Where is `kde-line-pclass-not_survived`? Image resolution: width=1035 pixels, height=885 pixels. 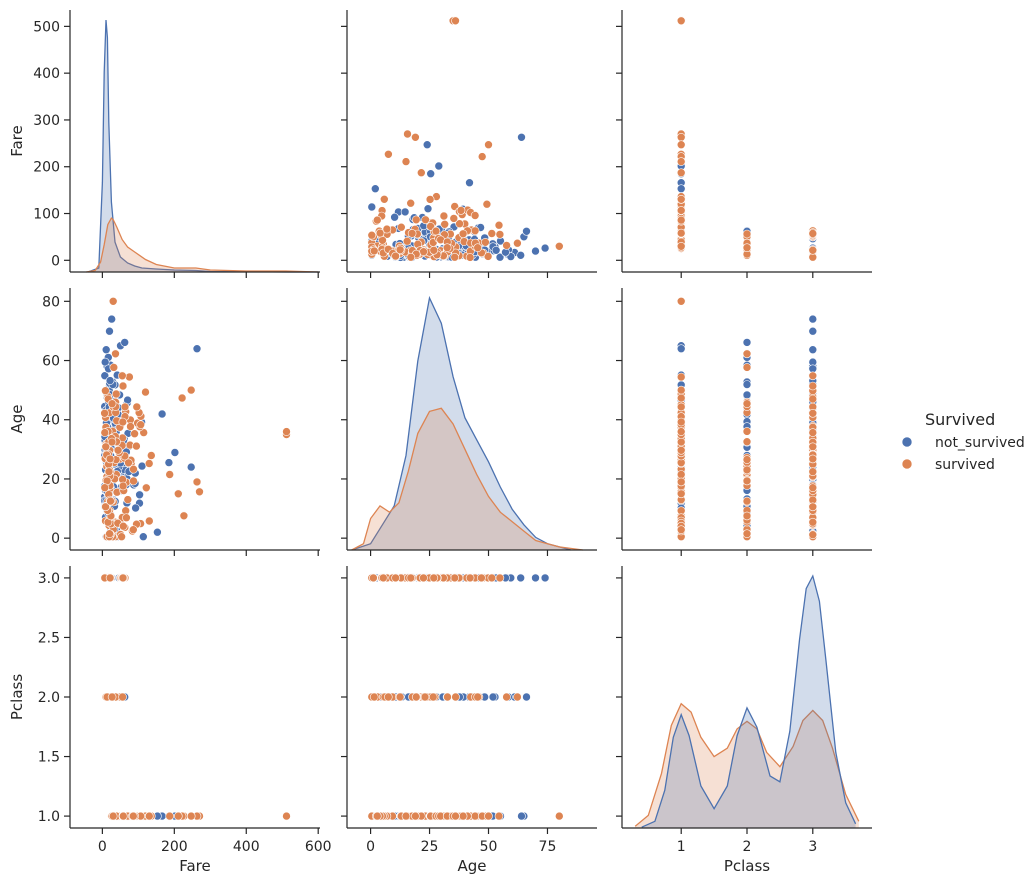
kde-line-pclass-not_survived is located at coordinates (749, 701).